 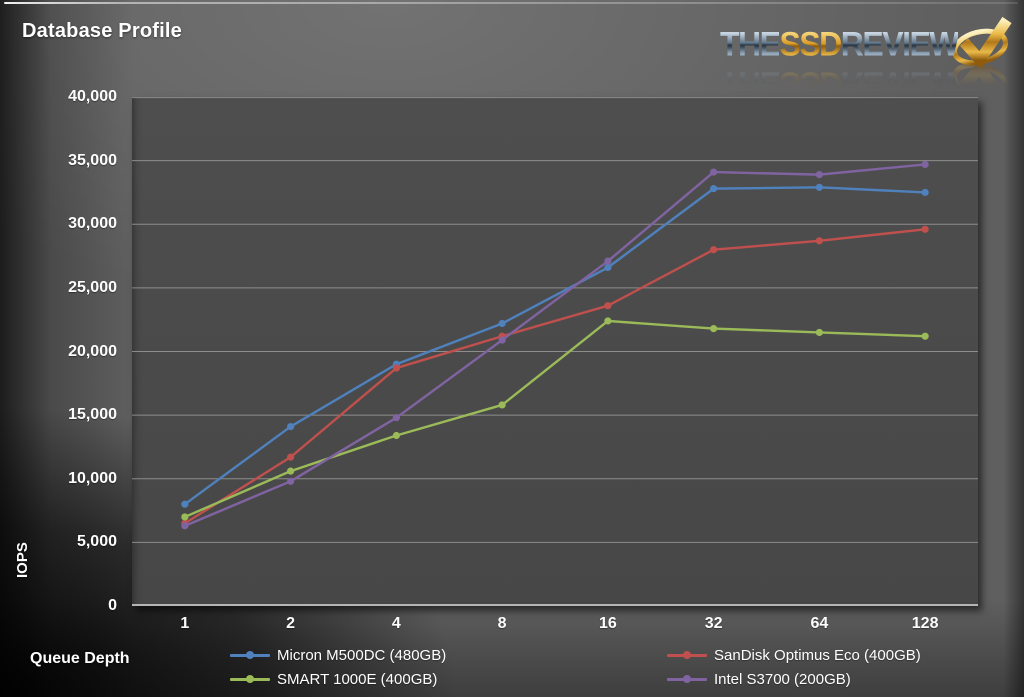 What do you see at coordinates (92, 160) in the screenshot?
I see `y-tick-label: 35,000` at bounding box center [92, 160].